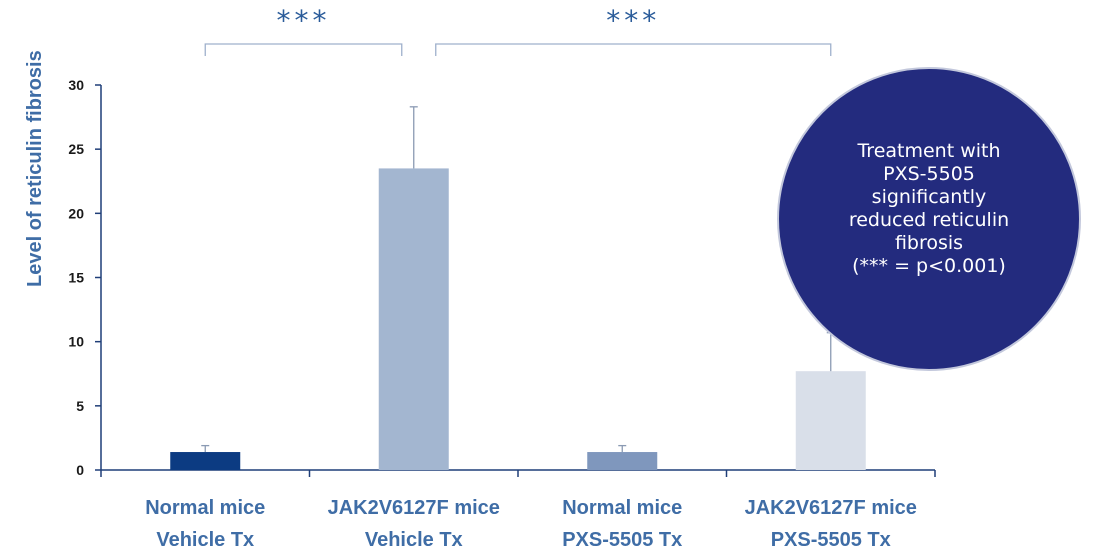  I want to click on y-tick-label: 10, so click(76, 342).